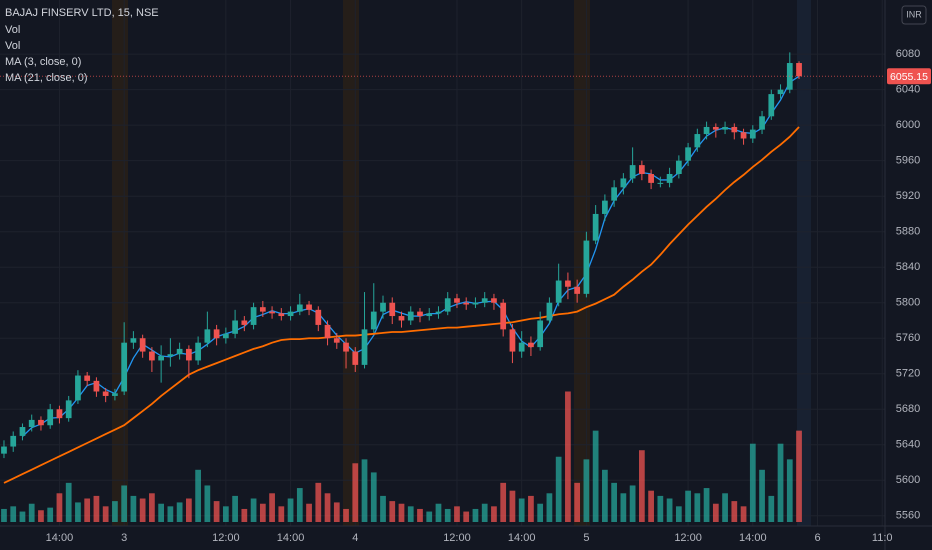 The image size is (932, 550). What do you see at coordinates (908, 54) in the screenshot?
I see `y-tick-label: 6080` at bounding box center [908, 54].